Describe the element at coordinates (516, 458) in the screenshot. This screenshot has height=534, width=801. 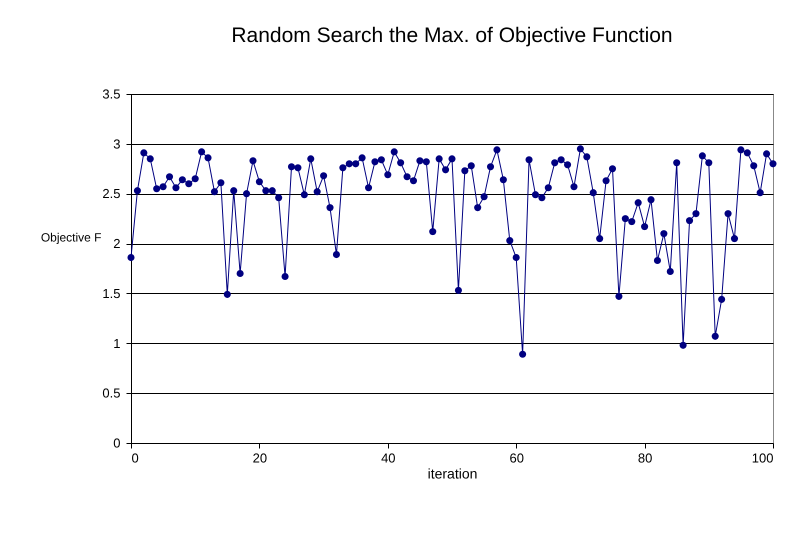
I see `x-tick-label: 60` at that location.